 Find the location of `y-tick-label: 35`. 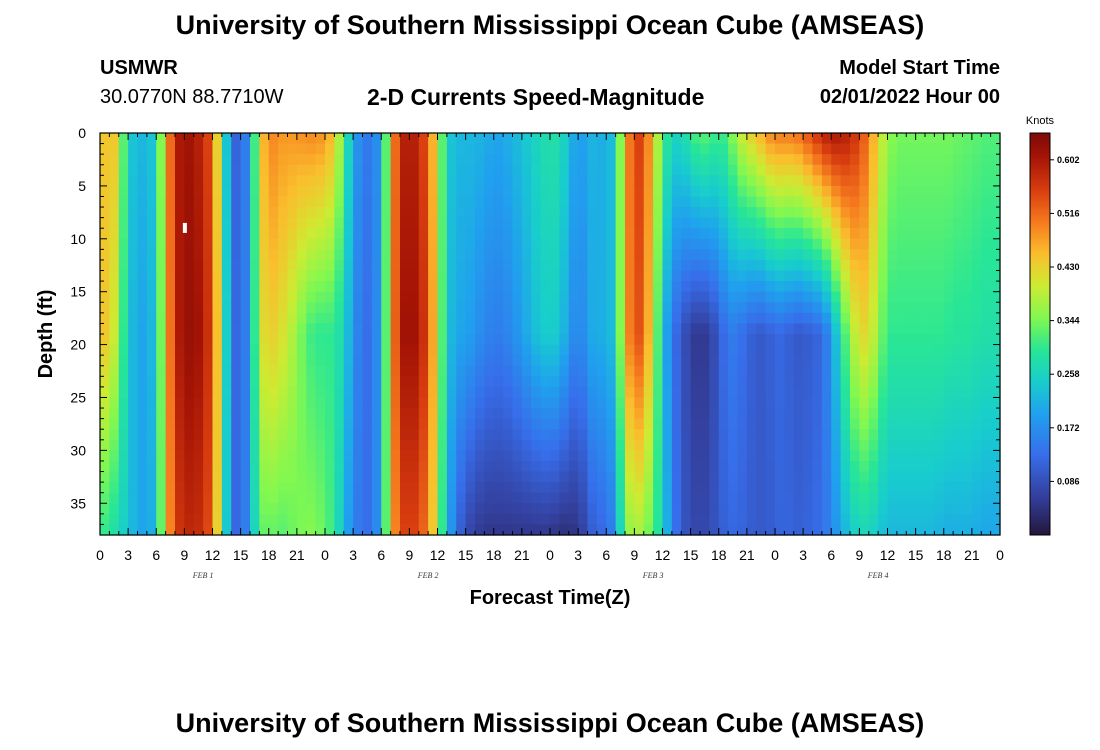

y-tick-label: 35 is located at coordinates (78, 503).